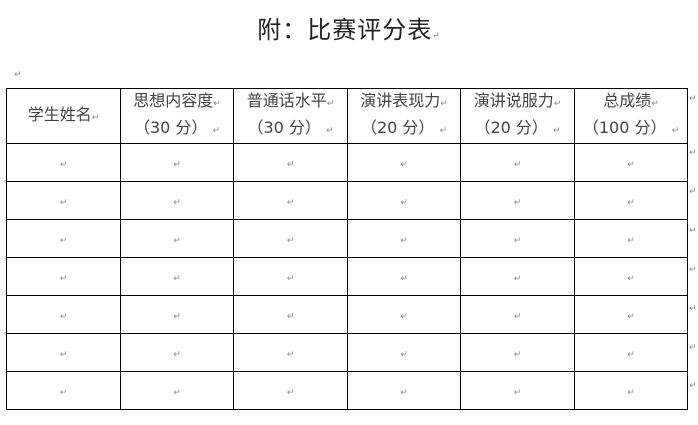  What do you see at coordinates (400, 100) in the screenshot?
I see `header-line1: 演讲表现力` at bounding box center [400, 100].